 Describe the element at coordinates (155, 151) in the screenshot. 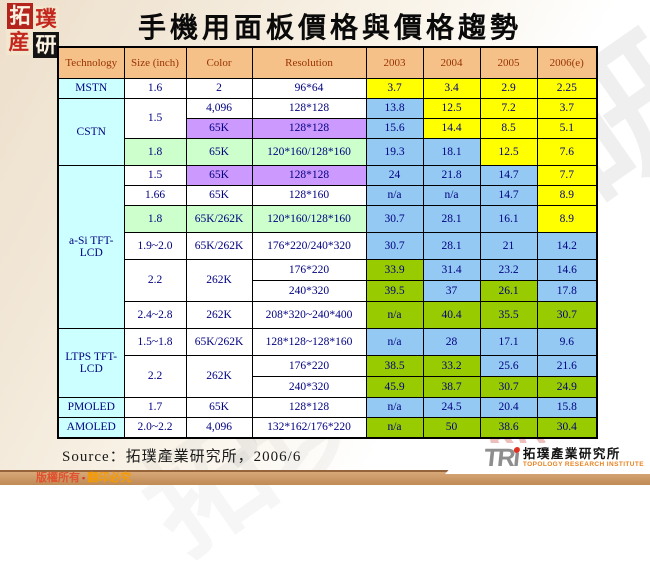

I see `table-cell: 1.8` at that location.